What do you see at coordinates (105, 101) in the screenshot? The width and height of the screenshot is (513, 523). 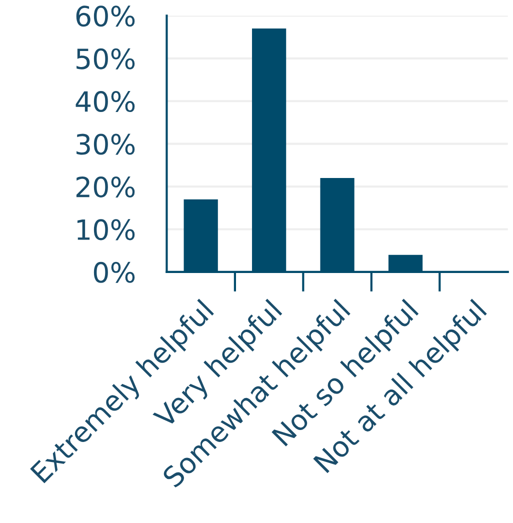 I see `y-tick-label: 40%` at bounding box center [105, 101].